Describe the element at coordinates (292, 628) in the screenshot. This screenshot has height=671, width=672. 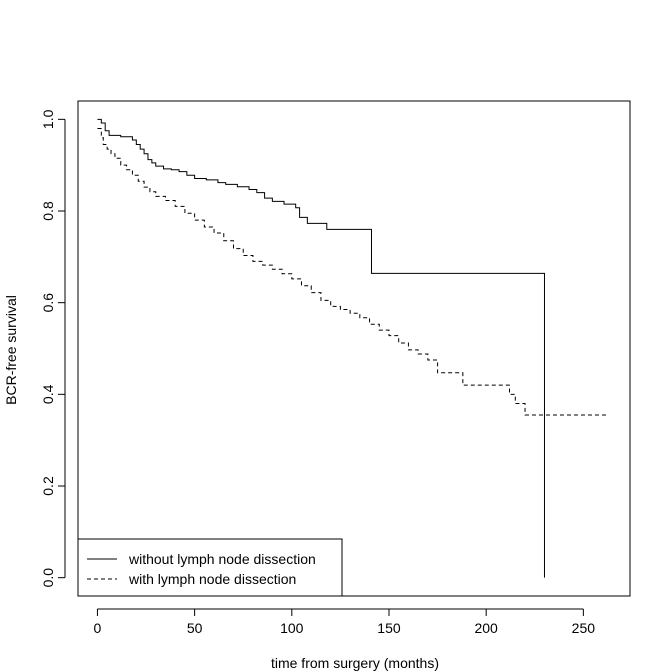
I see `x-tick-label: 100` at that location.